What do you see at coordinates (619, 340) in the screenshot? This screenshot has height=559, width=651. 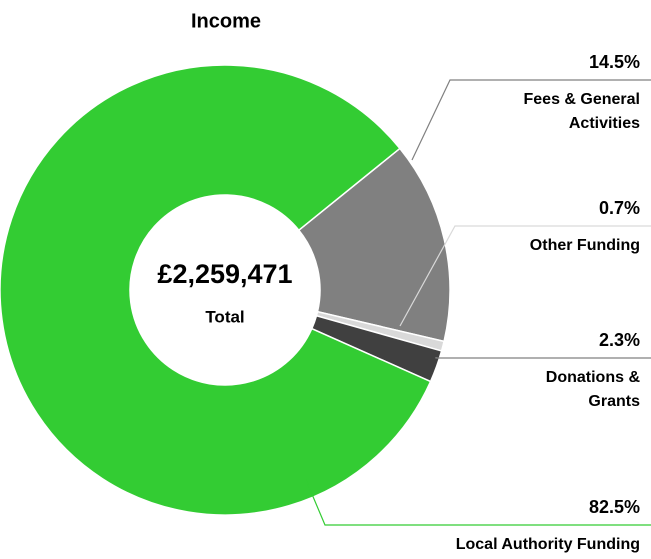 I see `value-label: 2.3%` at bounding box center [619, 340].